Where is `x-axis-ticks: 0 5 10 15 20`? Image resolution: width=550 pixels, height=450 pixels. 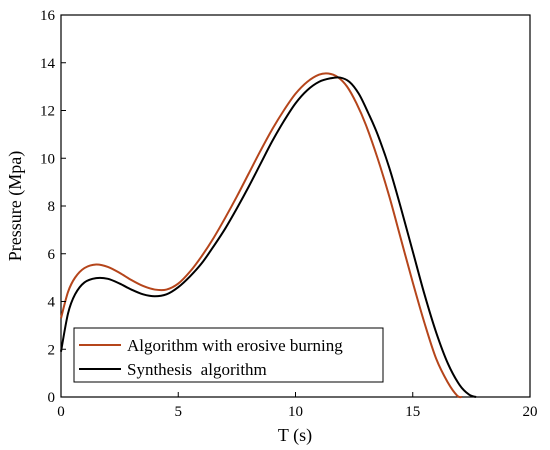 x-axis-ticks: 0 5 10 15 20 is located at coordinates (297, 406).